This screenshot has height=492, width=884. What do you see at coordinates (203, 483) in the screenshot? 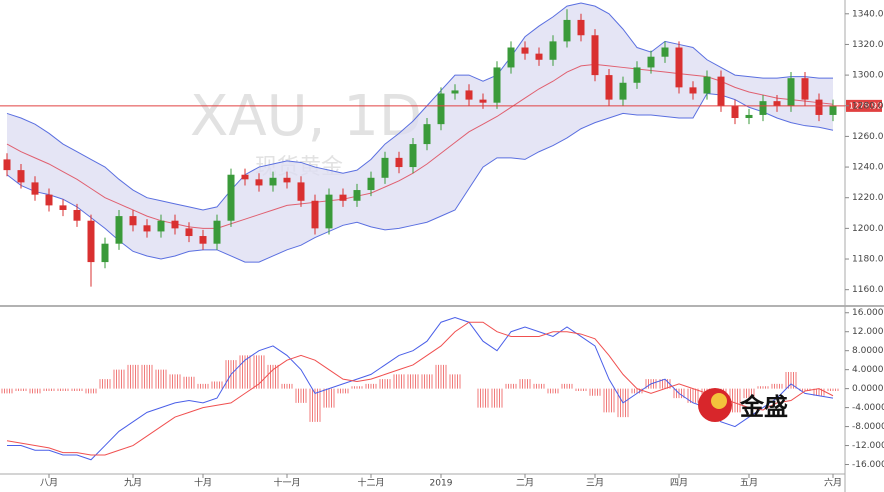
I see `x-tick-label: 十月` at bounding box center [203, 483].